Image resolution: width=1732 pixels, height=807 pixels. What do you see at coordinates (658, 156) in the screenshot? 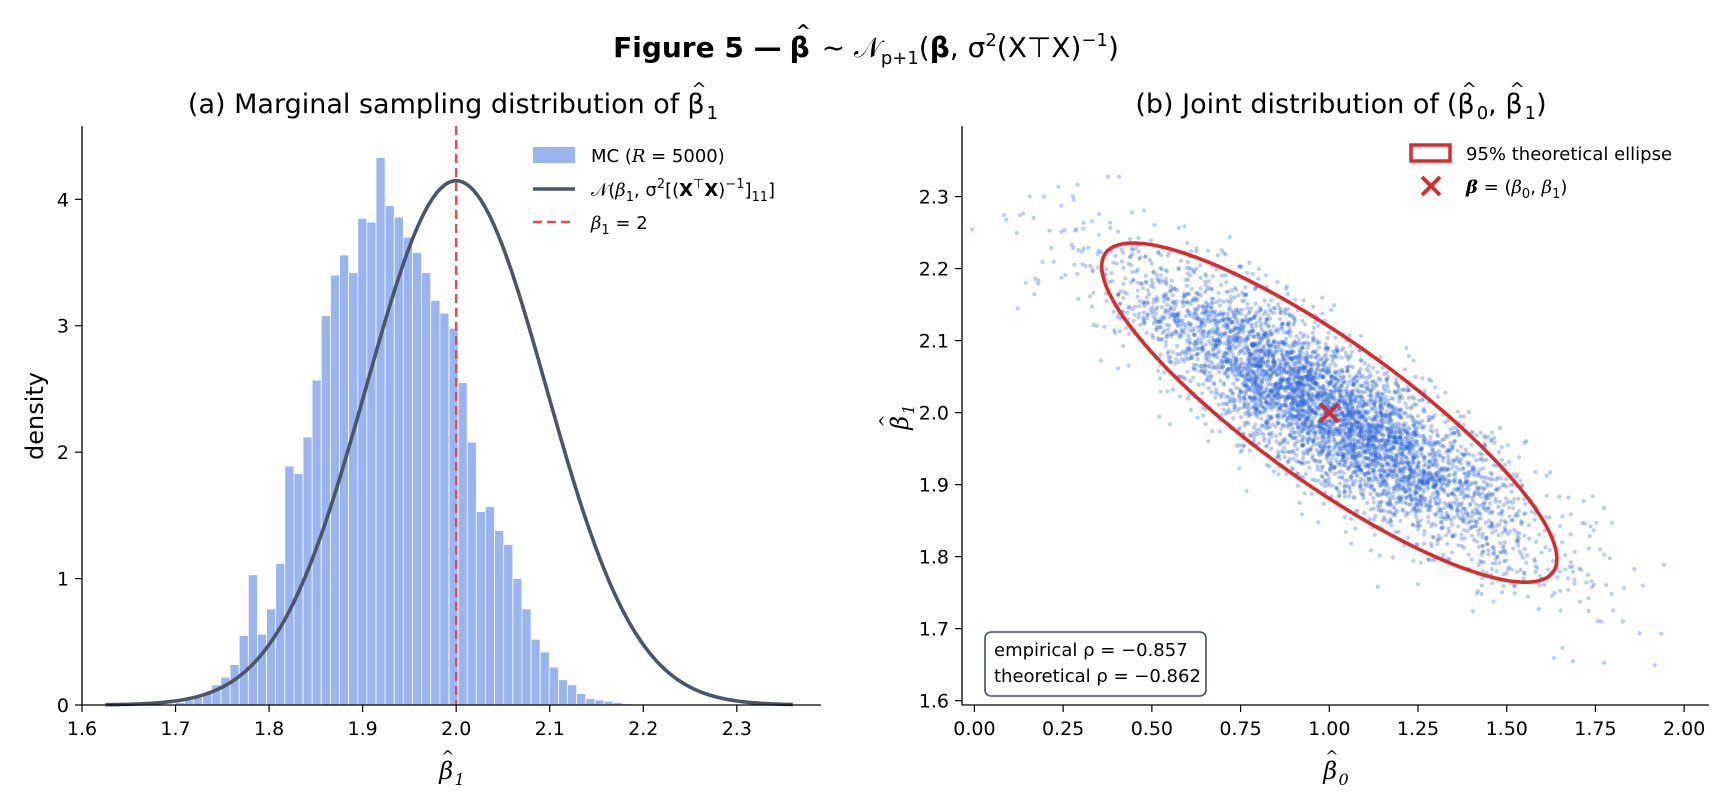
I see `legend-mc-label: MC (R = 5000)` at bounding box center [658, 156].